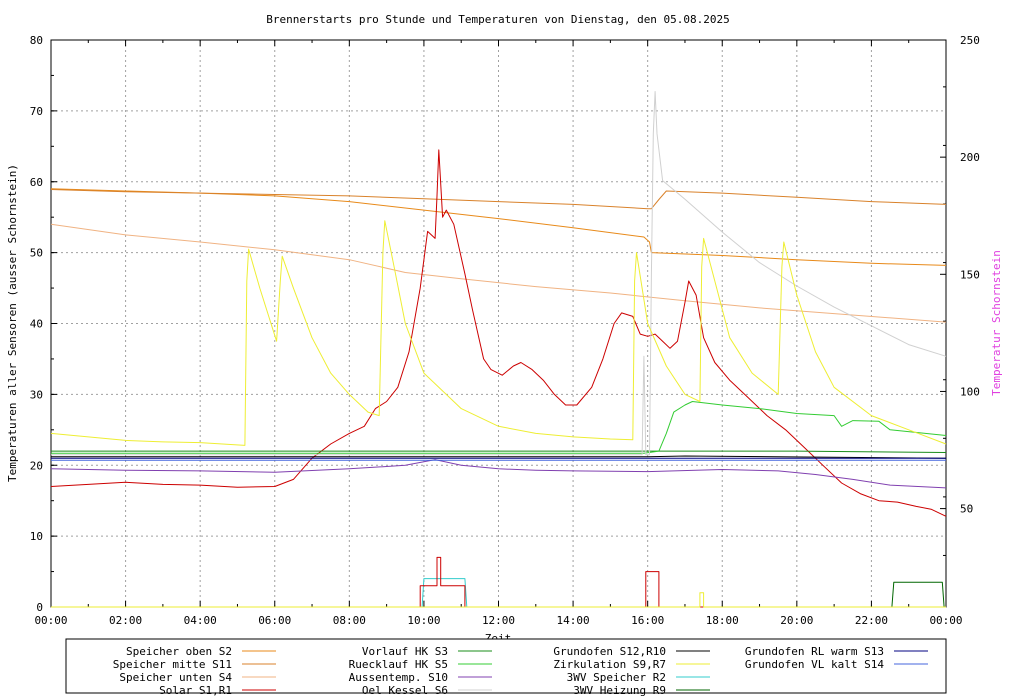 This screenshot has height=700, width=1024. What do you see at coordinates (616, 677) in the screenshot?
I see `legend-label: 3WV Speicher R2` at bounding box center [616, 677].